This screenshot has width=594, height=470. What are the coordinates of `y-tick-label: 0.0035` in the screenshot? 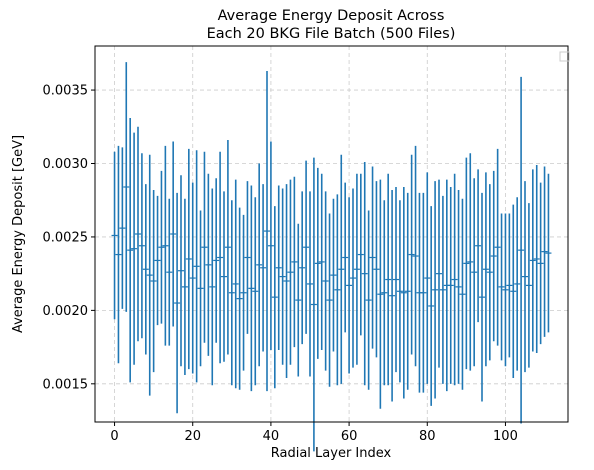 It's located at (66, 91).